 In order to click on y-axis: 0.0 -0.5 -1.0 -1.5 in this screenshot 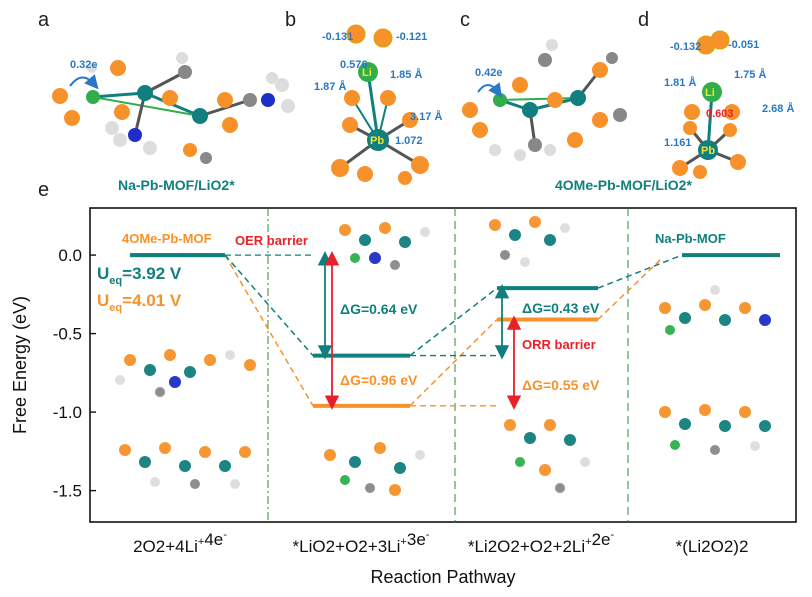, I will do `click(74, 373)`.